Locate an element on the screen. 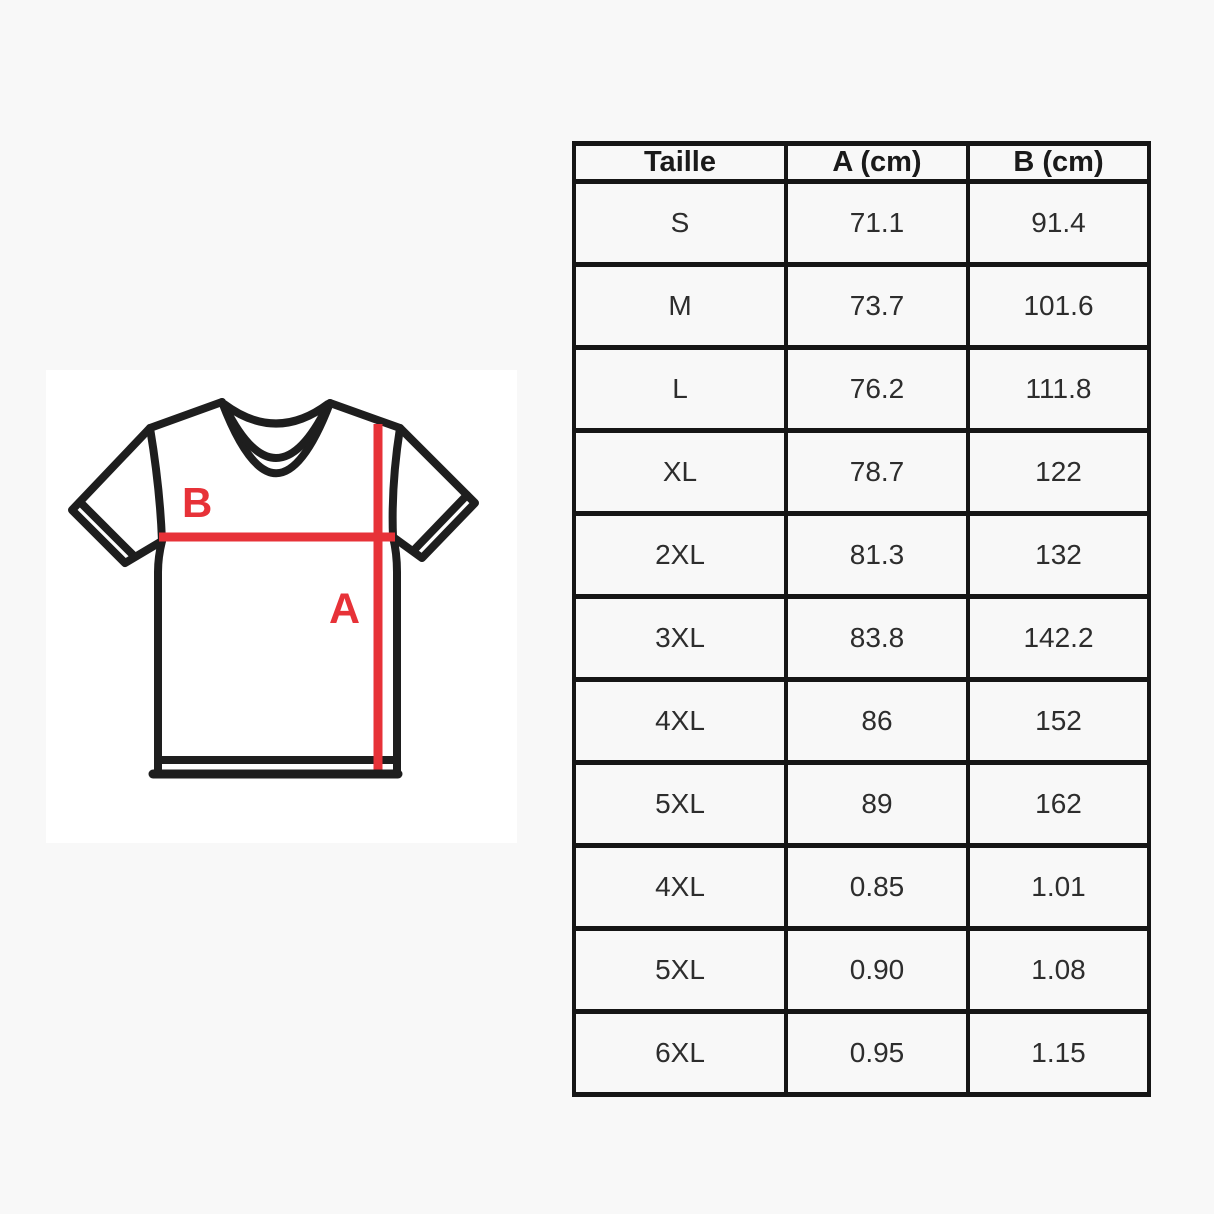  right-cuff-band is located at coordinates (440, 522).